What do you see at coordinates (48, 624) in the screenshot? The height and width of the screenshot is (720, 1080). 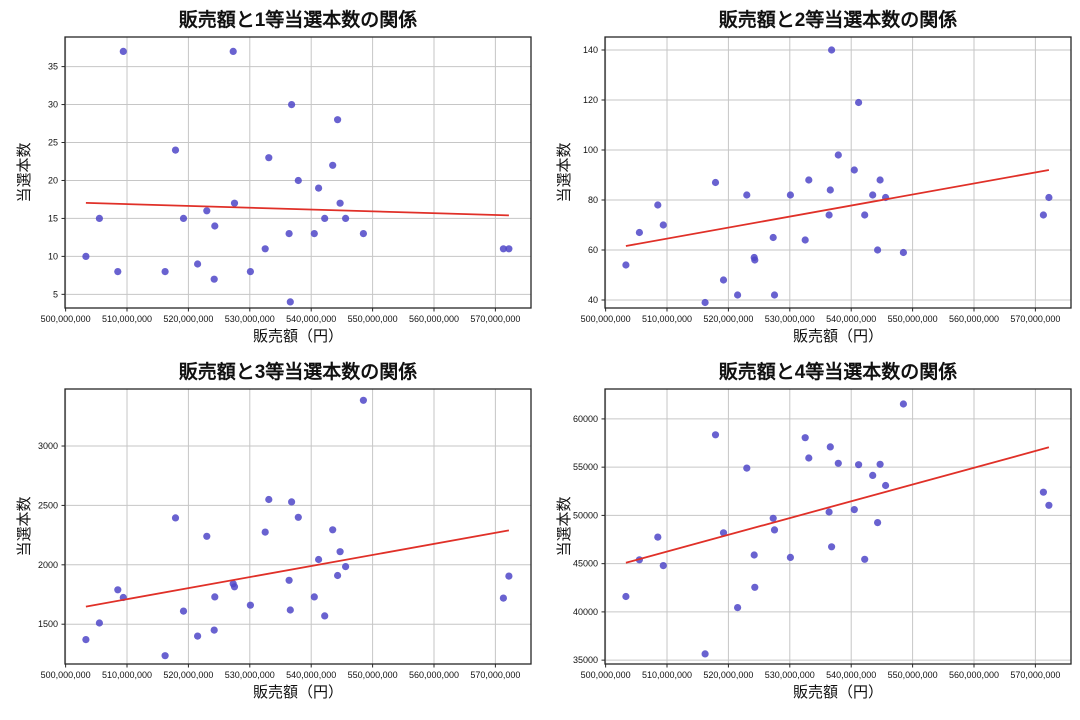 I see `y-tick-label: 1500` at bounding box center [48, 624].